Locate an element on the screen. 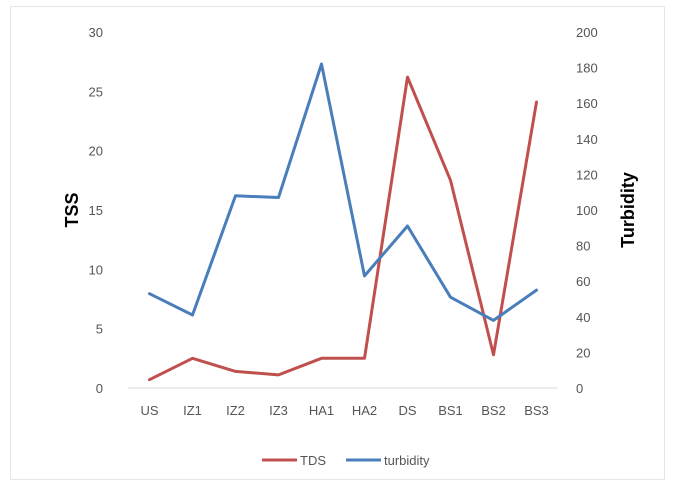 The width and height of the screenshot is (673, 486). right-tick-label: 100 is located at coordinates (587, 210).